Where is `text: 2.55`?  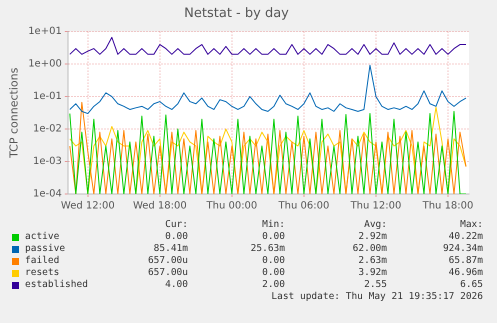
text: 2.55 is located at coordinates (375, 285).